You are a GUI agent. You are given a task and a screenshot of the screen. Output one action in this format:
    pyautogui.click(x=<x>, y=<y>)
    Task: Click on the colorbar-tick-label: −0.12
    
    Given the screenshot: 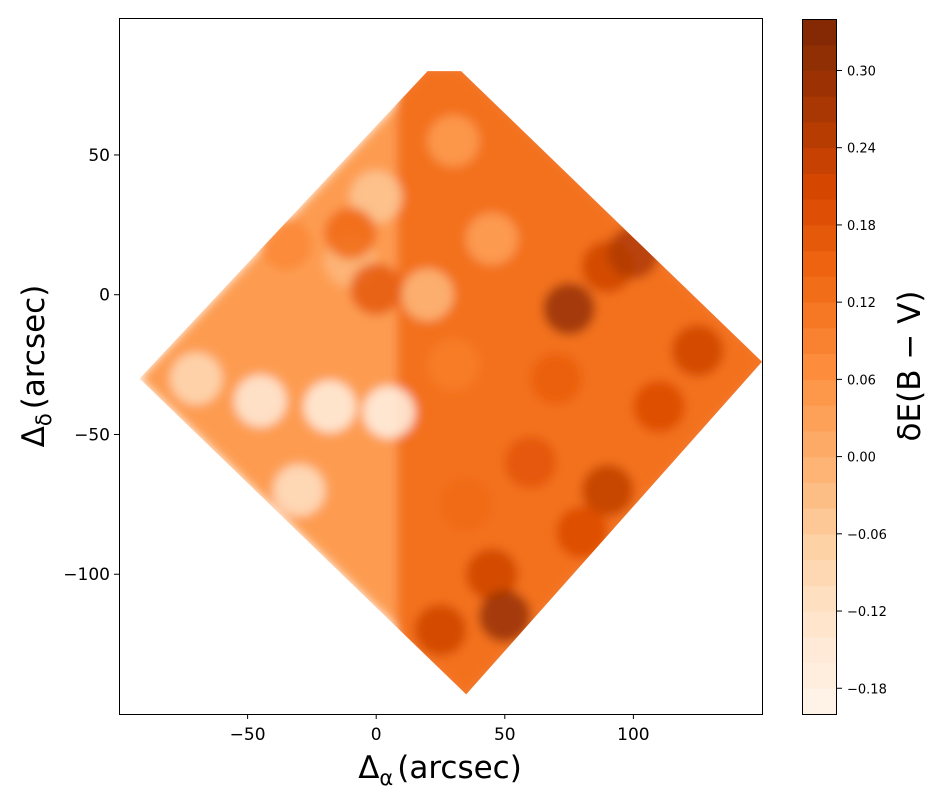 What is the action you would take?
    pyautogui.click(x=867, y=612)
    